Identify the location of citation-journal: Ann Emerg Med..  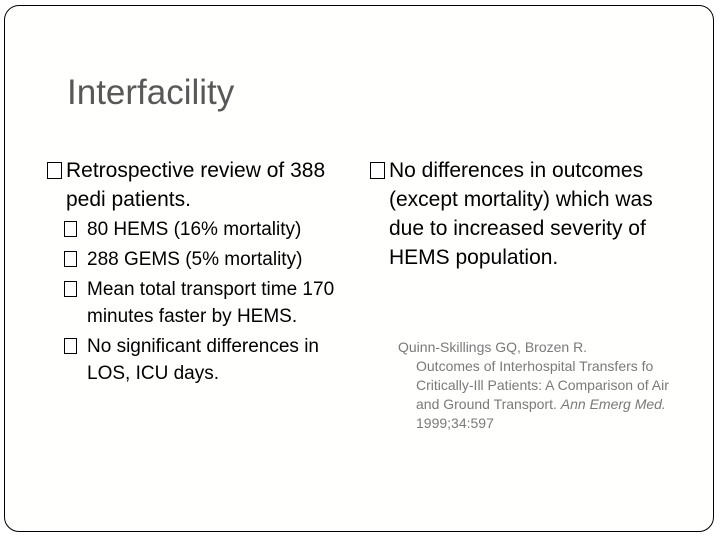
(613, 404).